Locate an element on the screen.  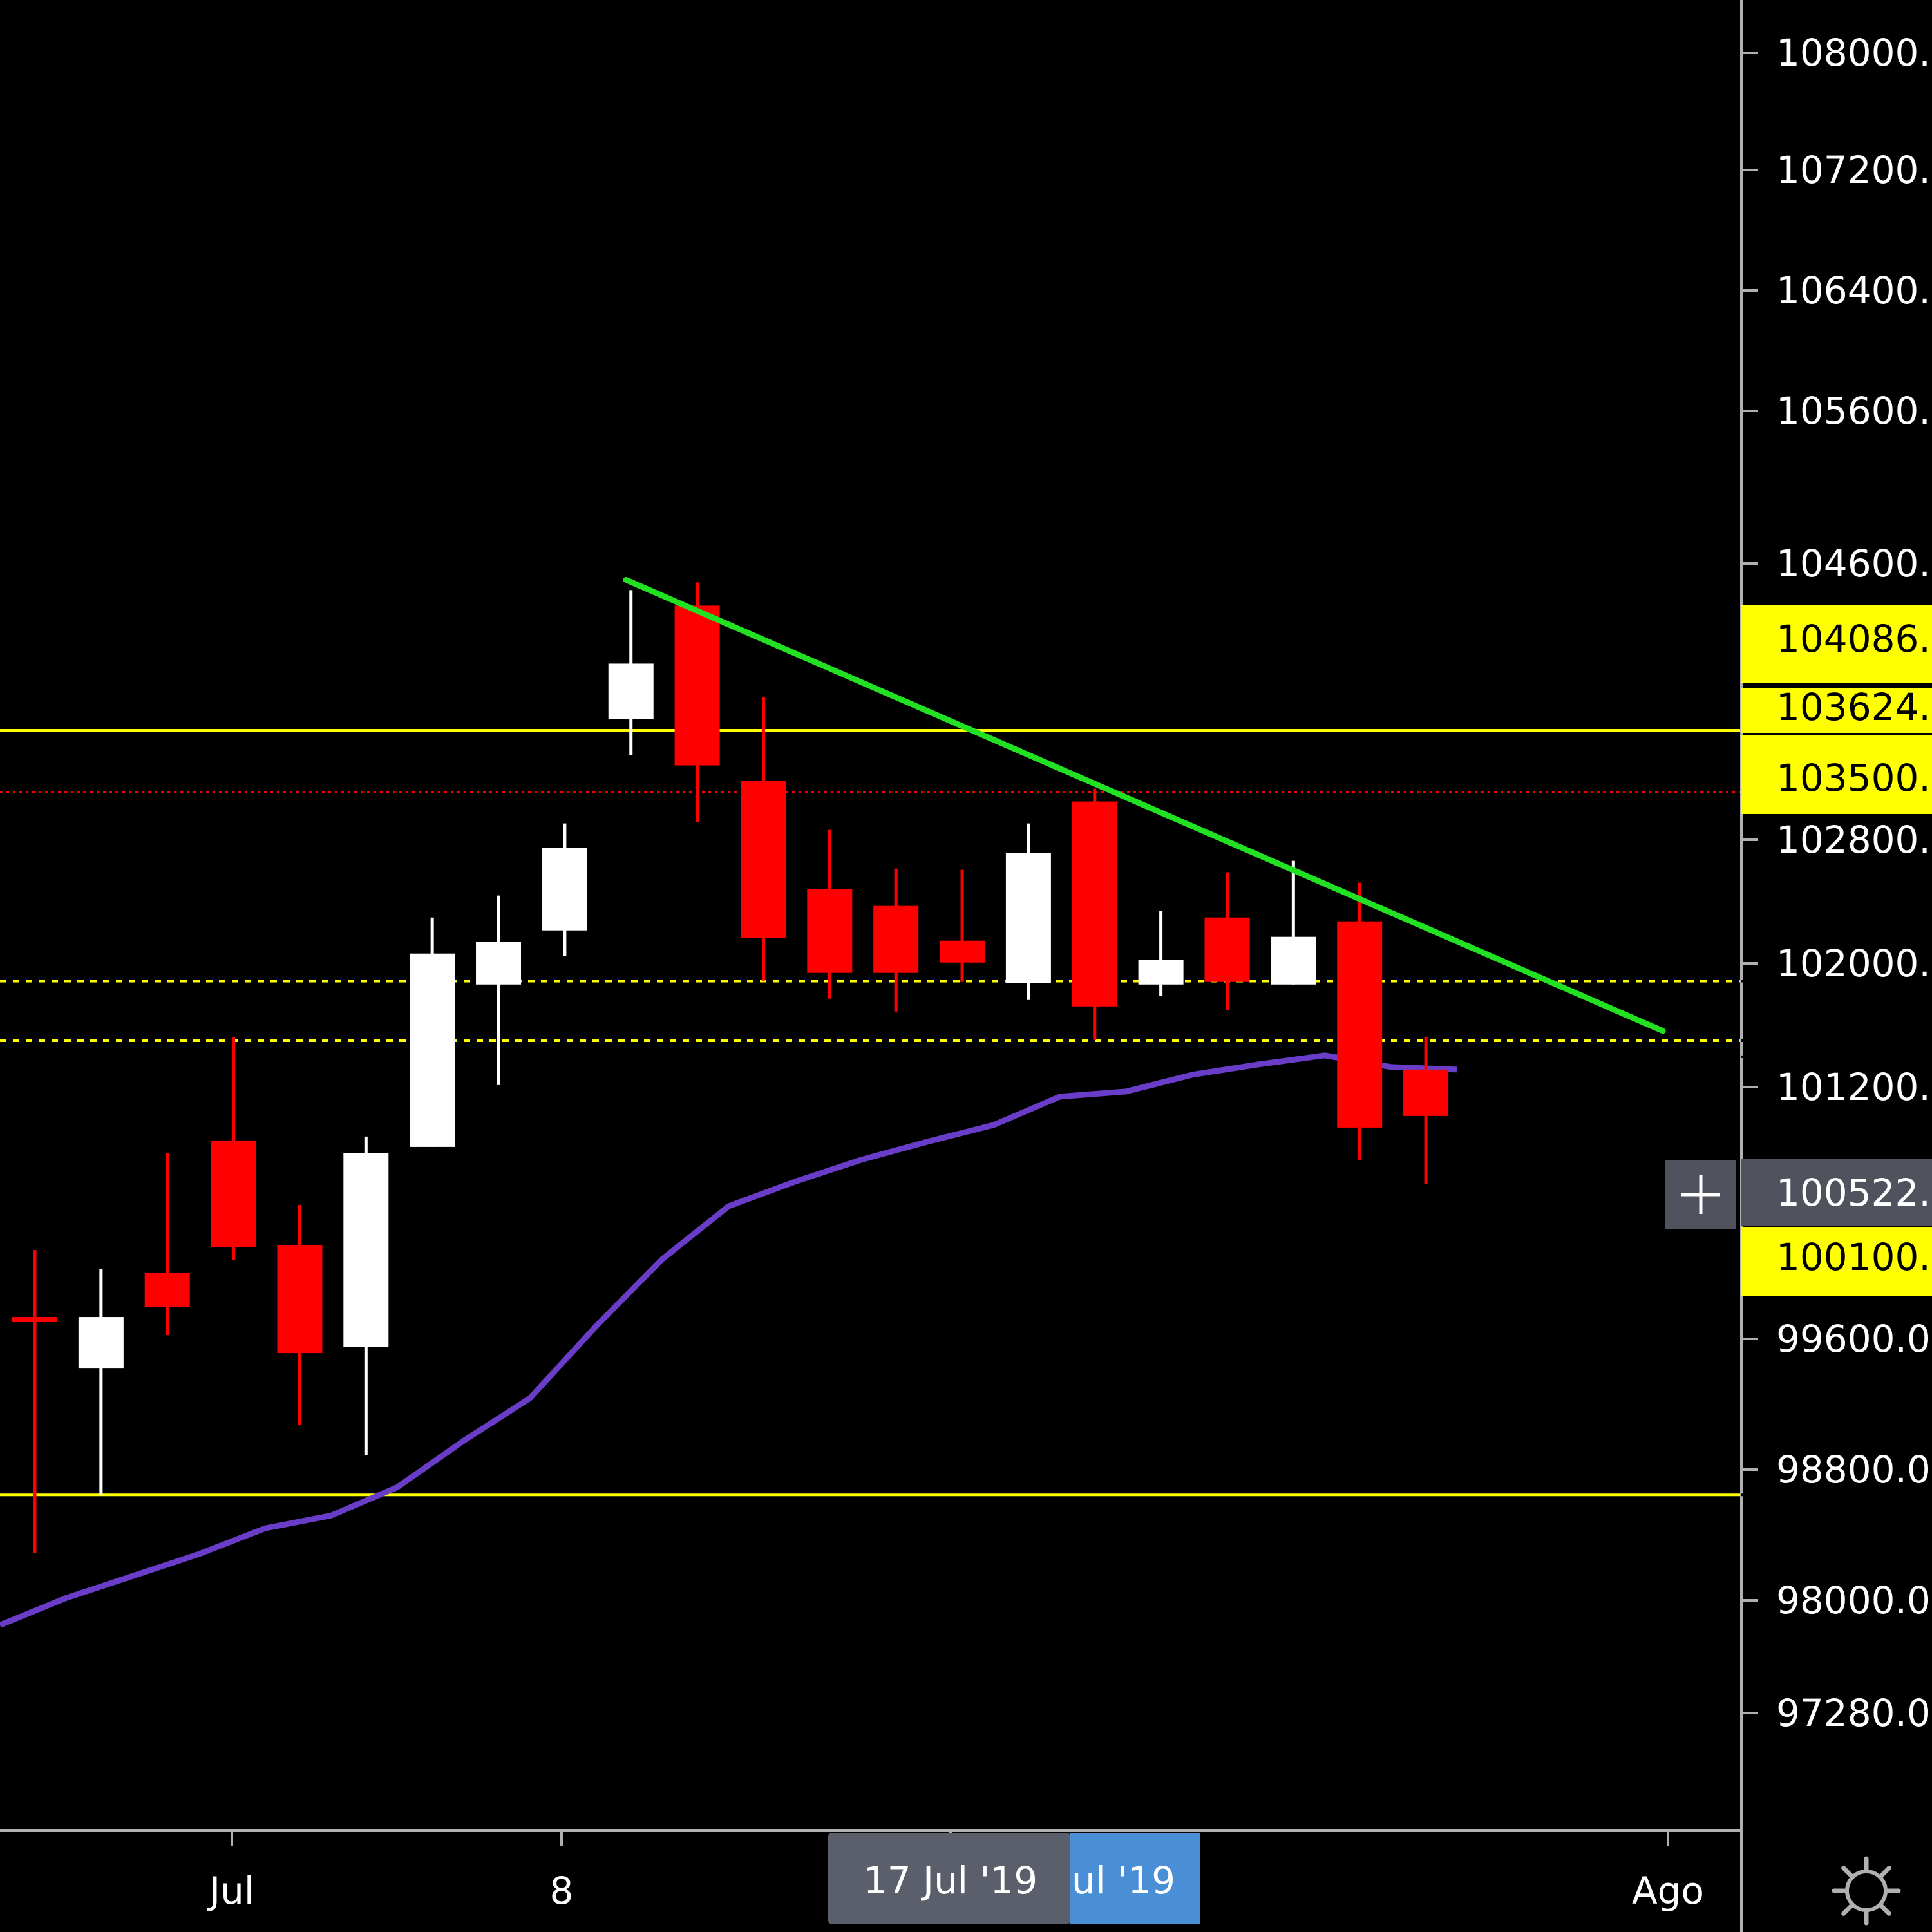
crosshair-plus-button is located at coordinates (1700, 1194).